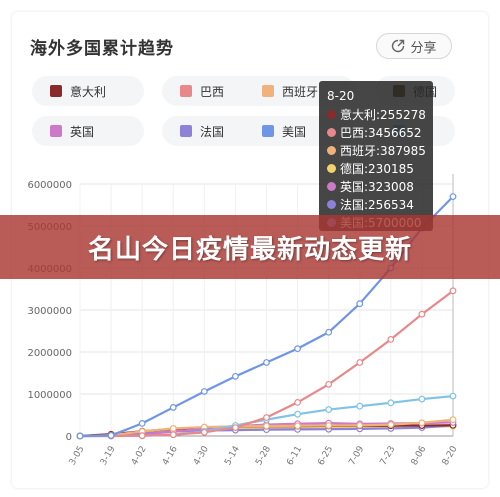  I want to click on legend-label: 英国, so click(82, 131).